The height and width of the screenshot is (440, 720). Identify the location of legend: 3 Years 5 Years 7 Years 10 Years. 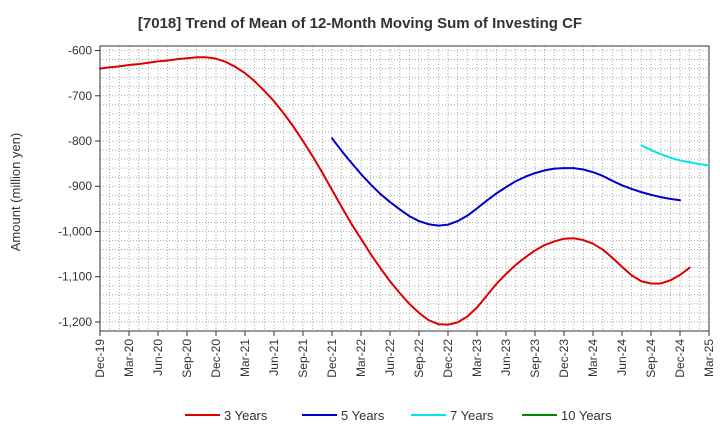
(398, 415).